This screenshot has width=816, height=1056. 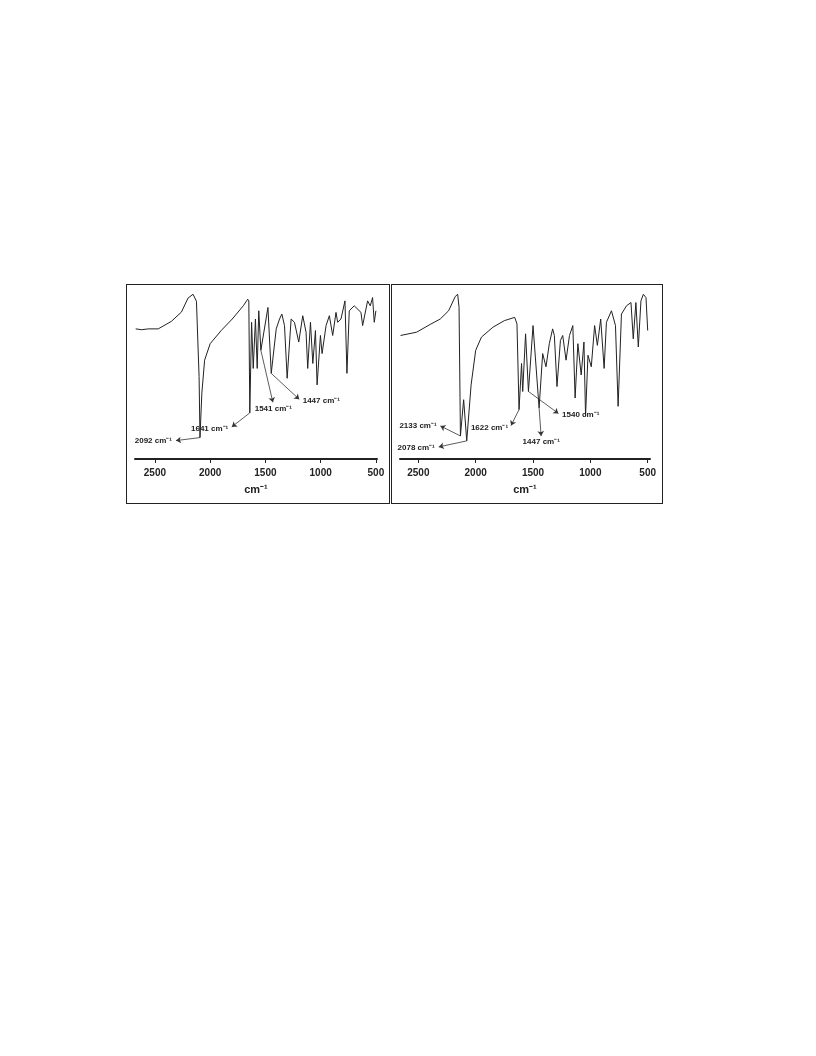 What do you see at coordinates (273, 408) in the screenshot?
I see `annotation: 1541 cm⁻¹` at bounding box center [273, 408].